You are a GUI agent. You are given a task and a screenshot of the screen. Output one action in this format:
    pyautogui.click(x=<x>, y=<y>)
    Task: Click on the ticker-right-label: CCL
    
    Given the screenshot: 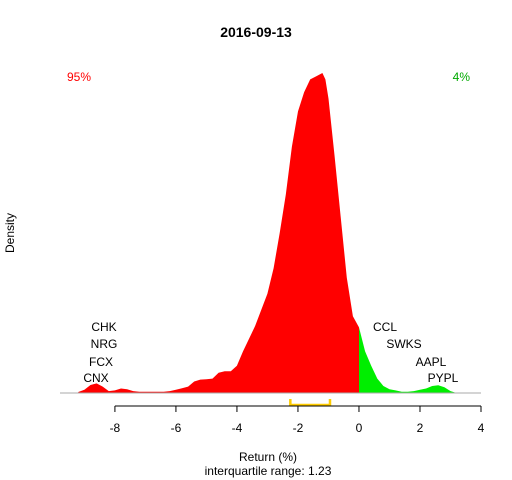 What is the action you would take?
    pyautogui.click(x=385, y=327)
    